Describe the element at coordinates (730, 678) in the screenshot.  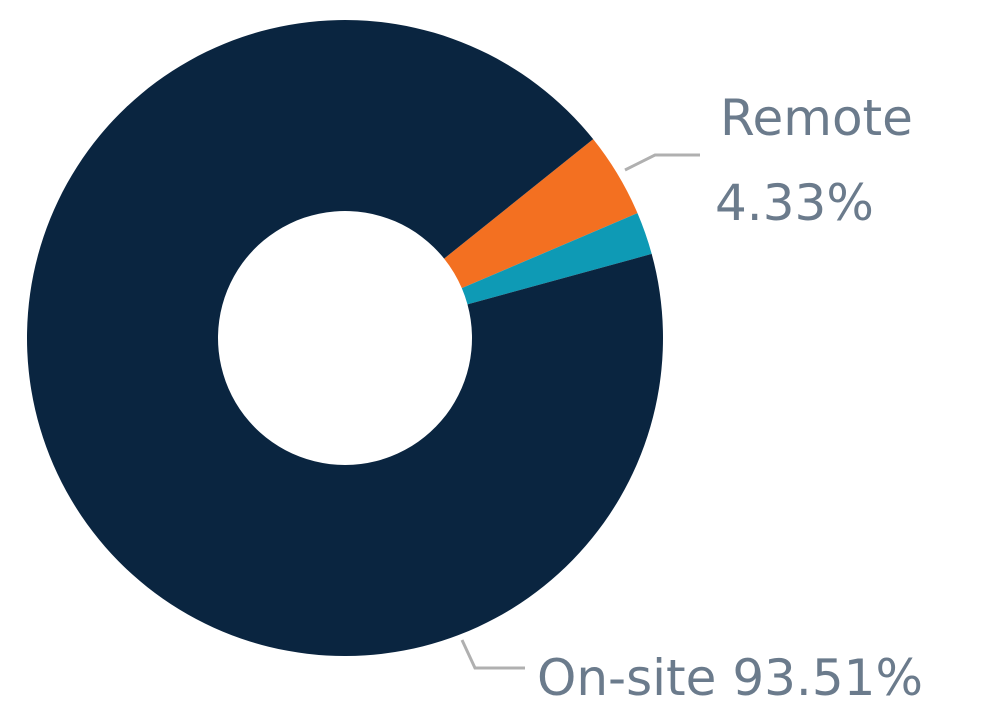
I see `slice-label: On-site 93.51%` at that location.